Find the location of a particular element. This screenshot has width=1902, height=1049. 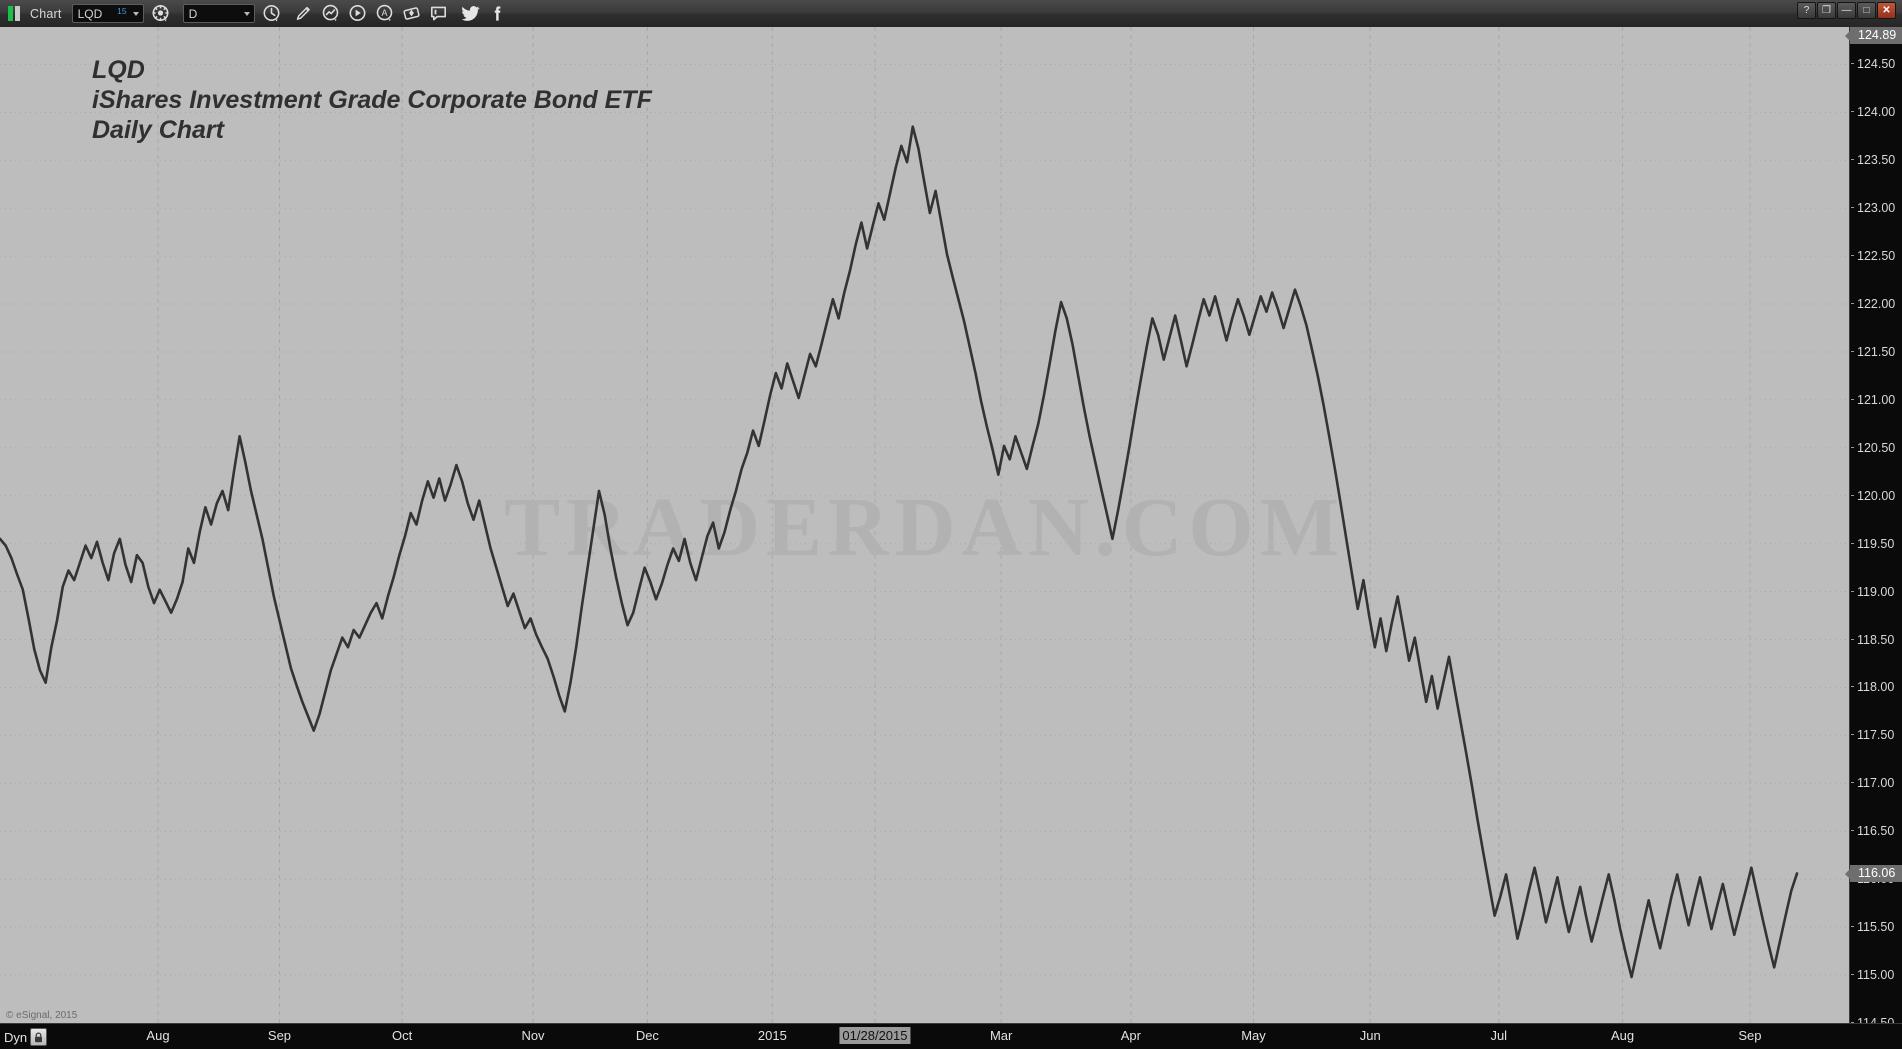

price-axis-tick: 117.50 is located at coordinates (1876, 735).